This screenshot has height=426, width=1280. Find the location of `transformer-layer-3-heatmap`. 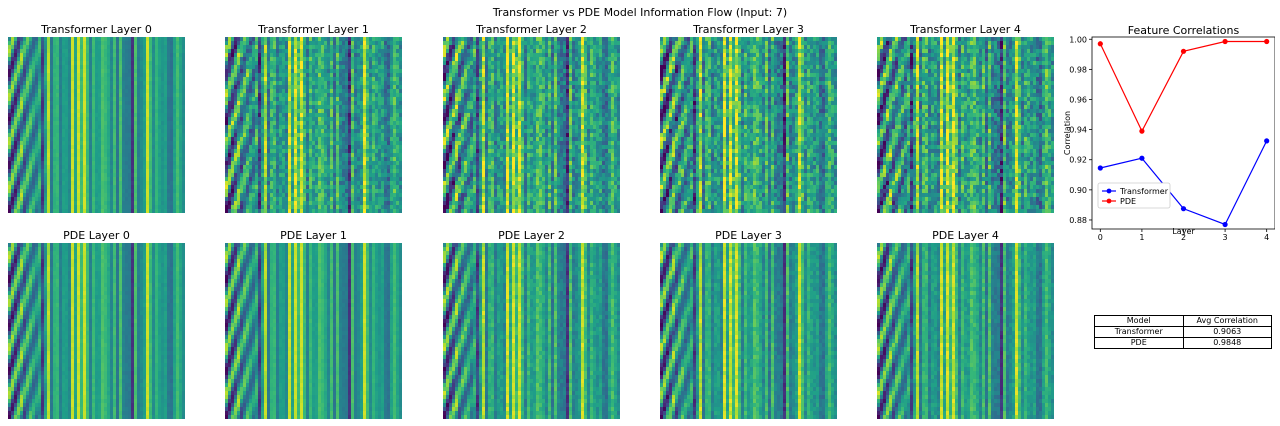

transformer-layer-3-heatmap is located at coordinates (748, 125).